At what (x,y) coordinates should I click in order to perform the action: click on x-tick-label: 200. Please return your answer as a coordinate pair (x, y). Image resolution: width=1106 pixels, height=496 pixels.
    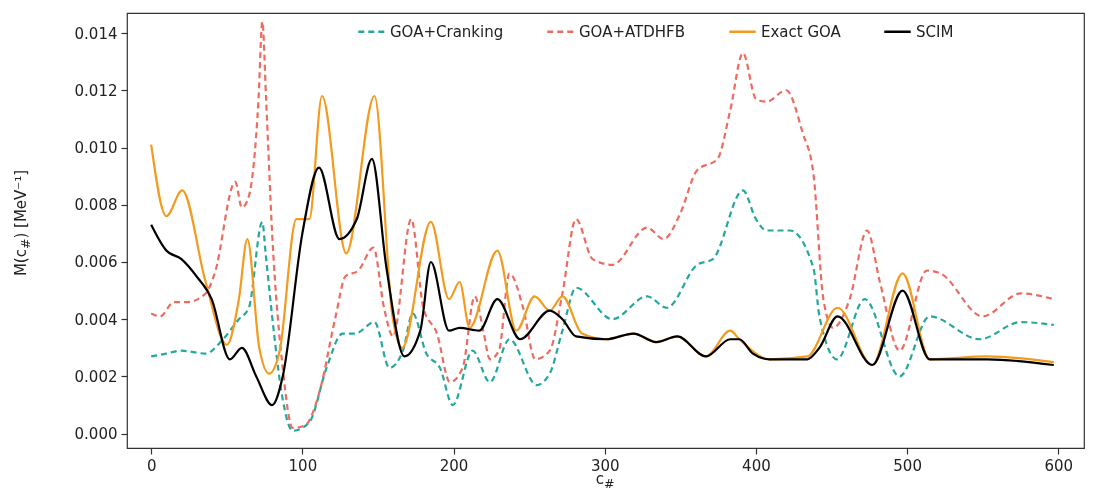
    Looking at the image, I should click on (454, 465).